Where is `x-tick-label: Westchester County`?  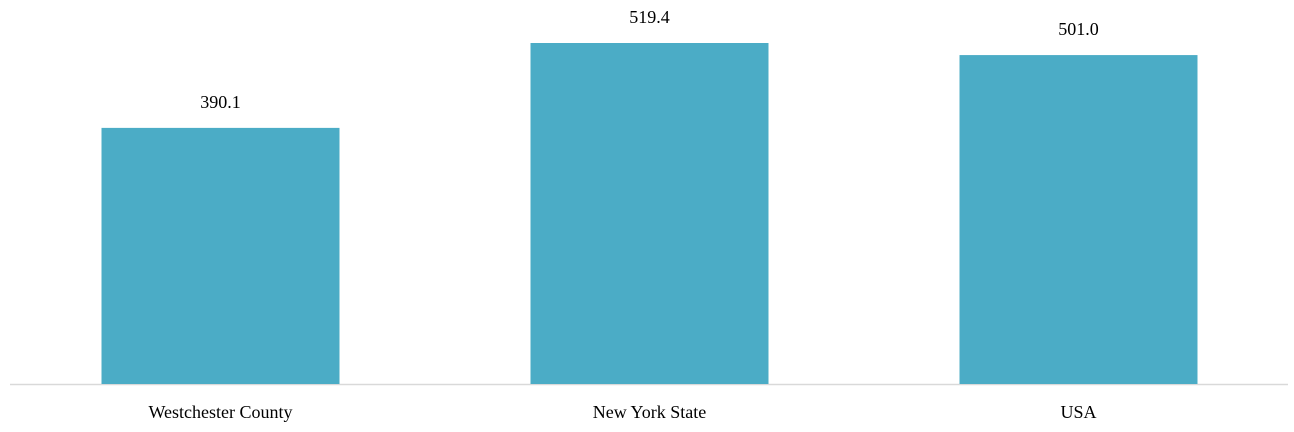 x-tick-label: Westchester County is located at coordinates (220, 412).